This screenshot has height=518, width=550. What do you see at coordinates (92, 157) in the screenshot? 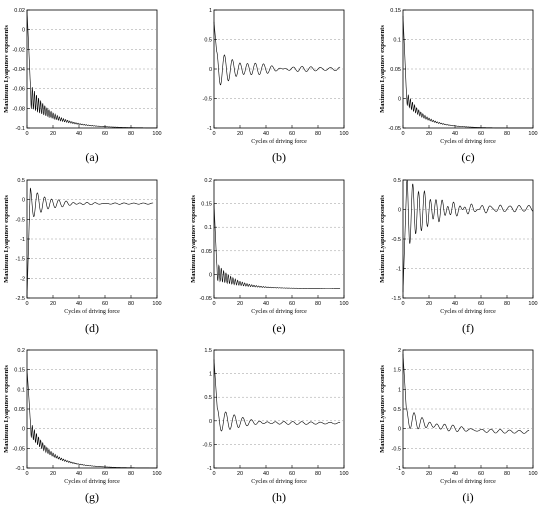
I see `panel-caption: (a)` at bounding box center [92, 157].